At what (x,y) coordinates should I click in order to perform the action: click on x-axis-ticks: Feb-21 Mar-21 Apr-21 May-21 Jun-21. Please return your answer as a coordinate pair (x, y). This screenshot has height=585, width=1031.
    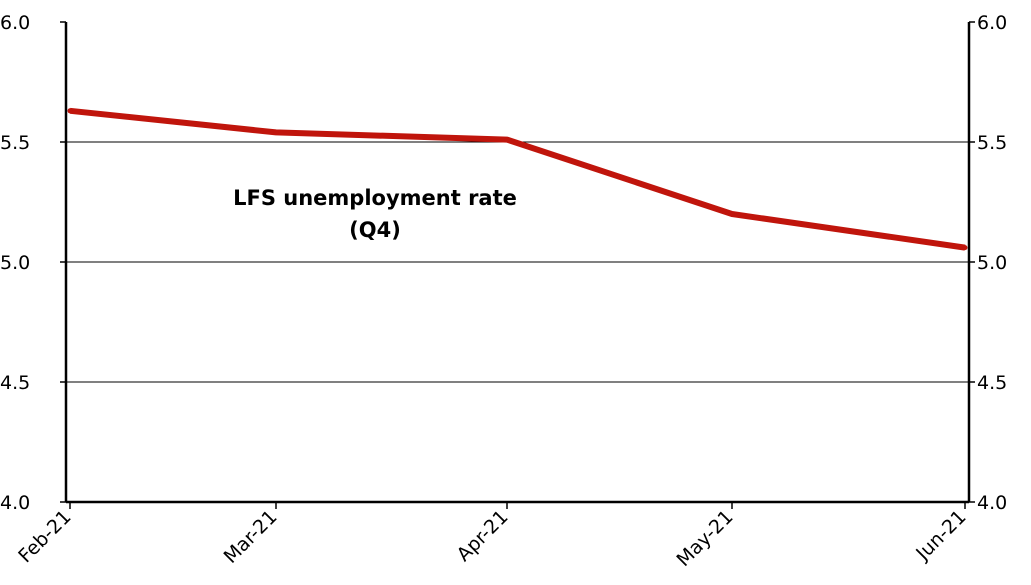
    Looking at the image, I should click on (492, 536).